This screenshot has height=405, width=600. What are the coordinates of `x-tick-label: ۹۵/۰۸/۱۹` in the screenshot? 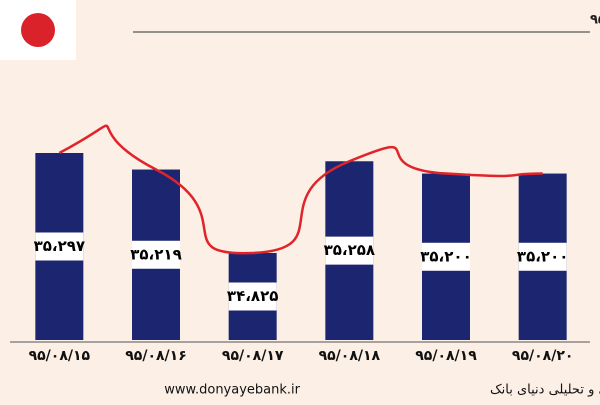 It's located at (446, 356).